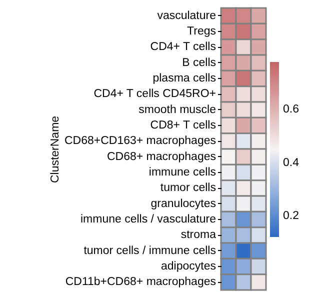 This screenshot has width=317, height=299. What do you see at coordinates (55, 150) in the screenshot?
I see `y-axis-title: ClusterName` at bounding box center [55, 150].